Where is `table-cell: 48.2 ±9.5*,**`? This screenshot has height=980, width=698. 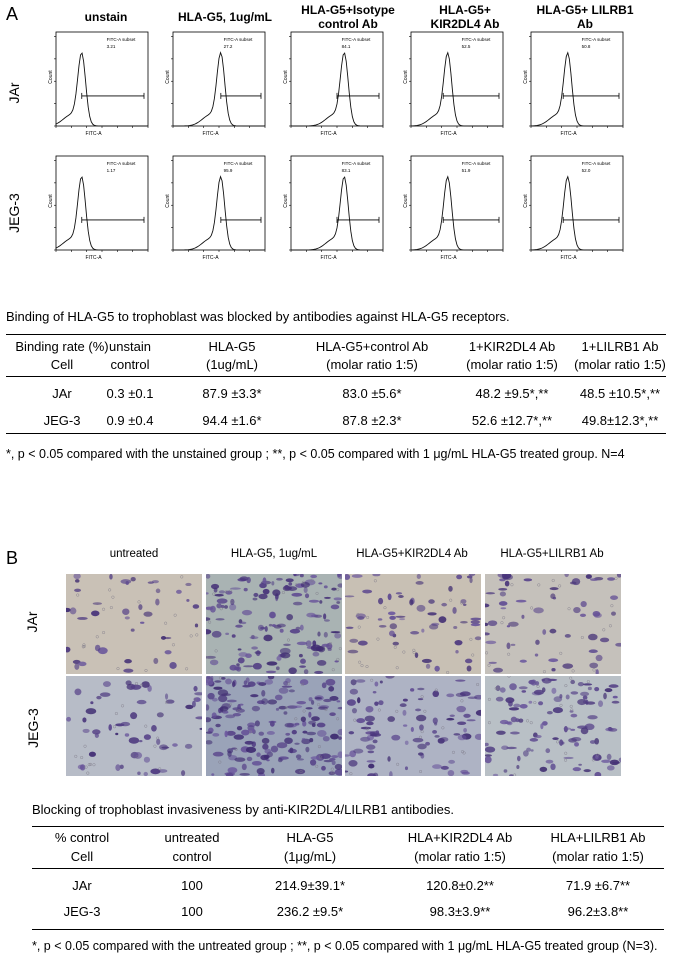 table-cell: 48.2 ±9.5*,** is located at coordinates (512, 393).